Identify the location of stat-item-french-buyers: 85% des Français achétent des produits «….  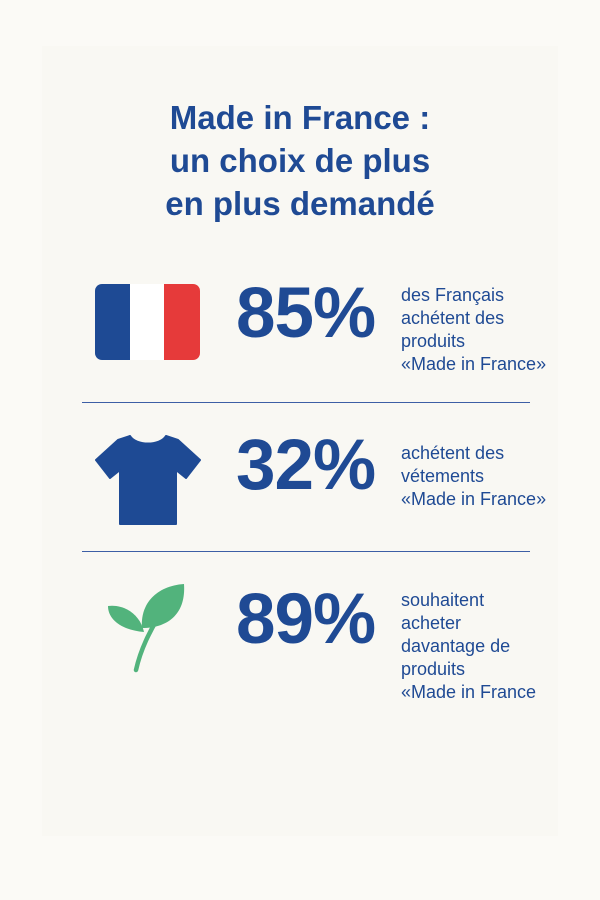
(300, 330).